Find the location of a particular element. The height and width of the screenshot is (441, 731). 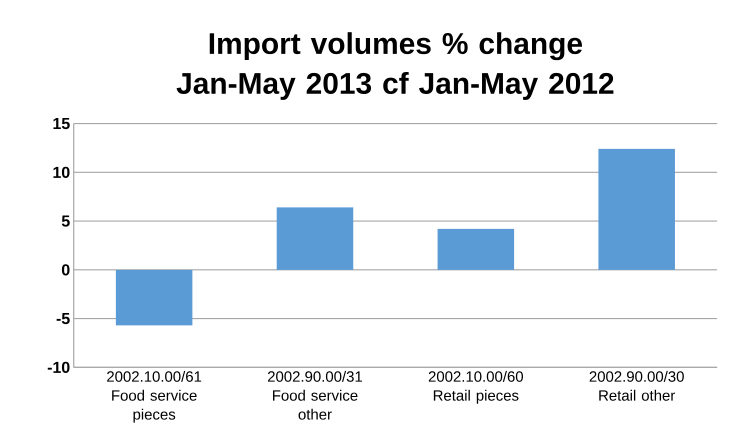

y-tick-label: 0 is located at coordinates (66, 270).